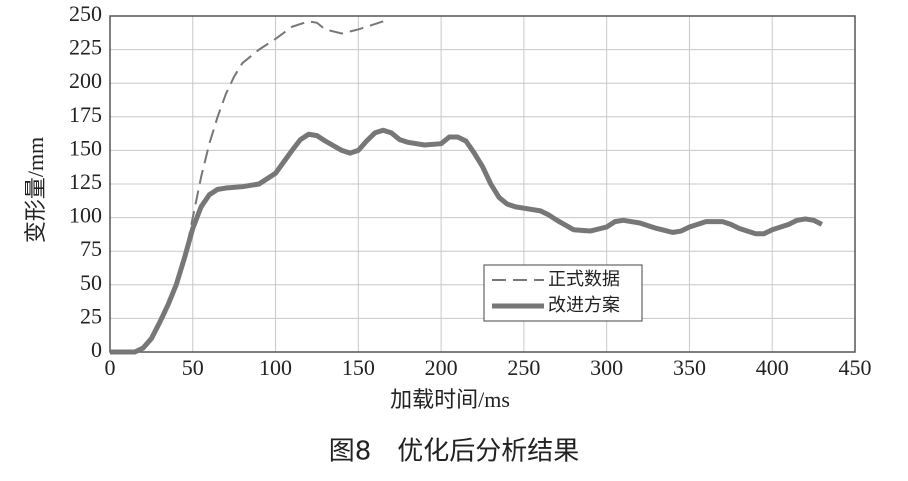 This screenshot has width=908, height=481. What do you see at coordinates (35, 190) in the screenshot?
I see `y-axis-label: 变形量/mm` at bounding box center [35, 190].